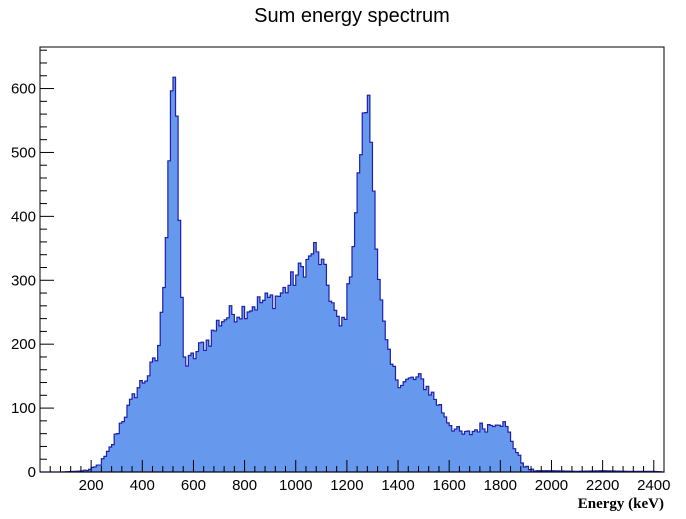 This screenshot has height=519, width=686. What do you see at coordinates (23, 280) in the screenshot?
I see `y-tick-label: 300` at bounding box center [23, 280].